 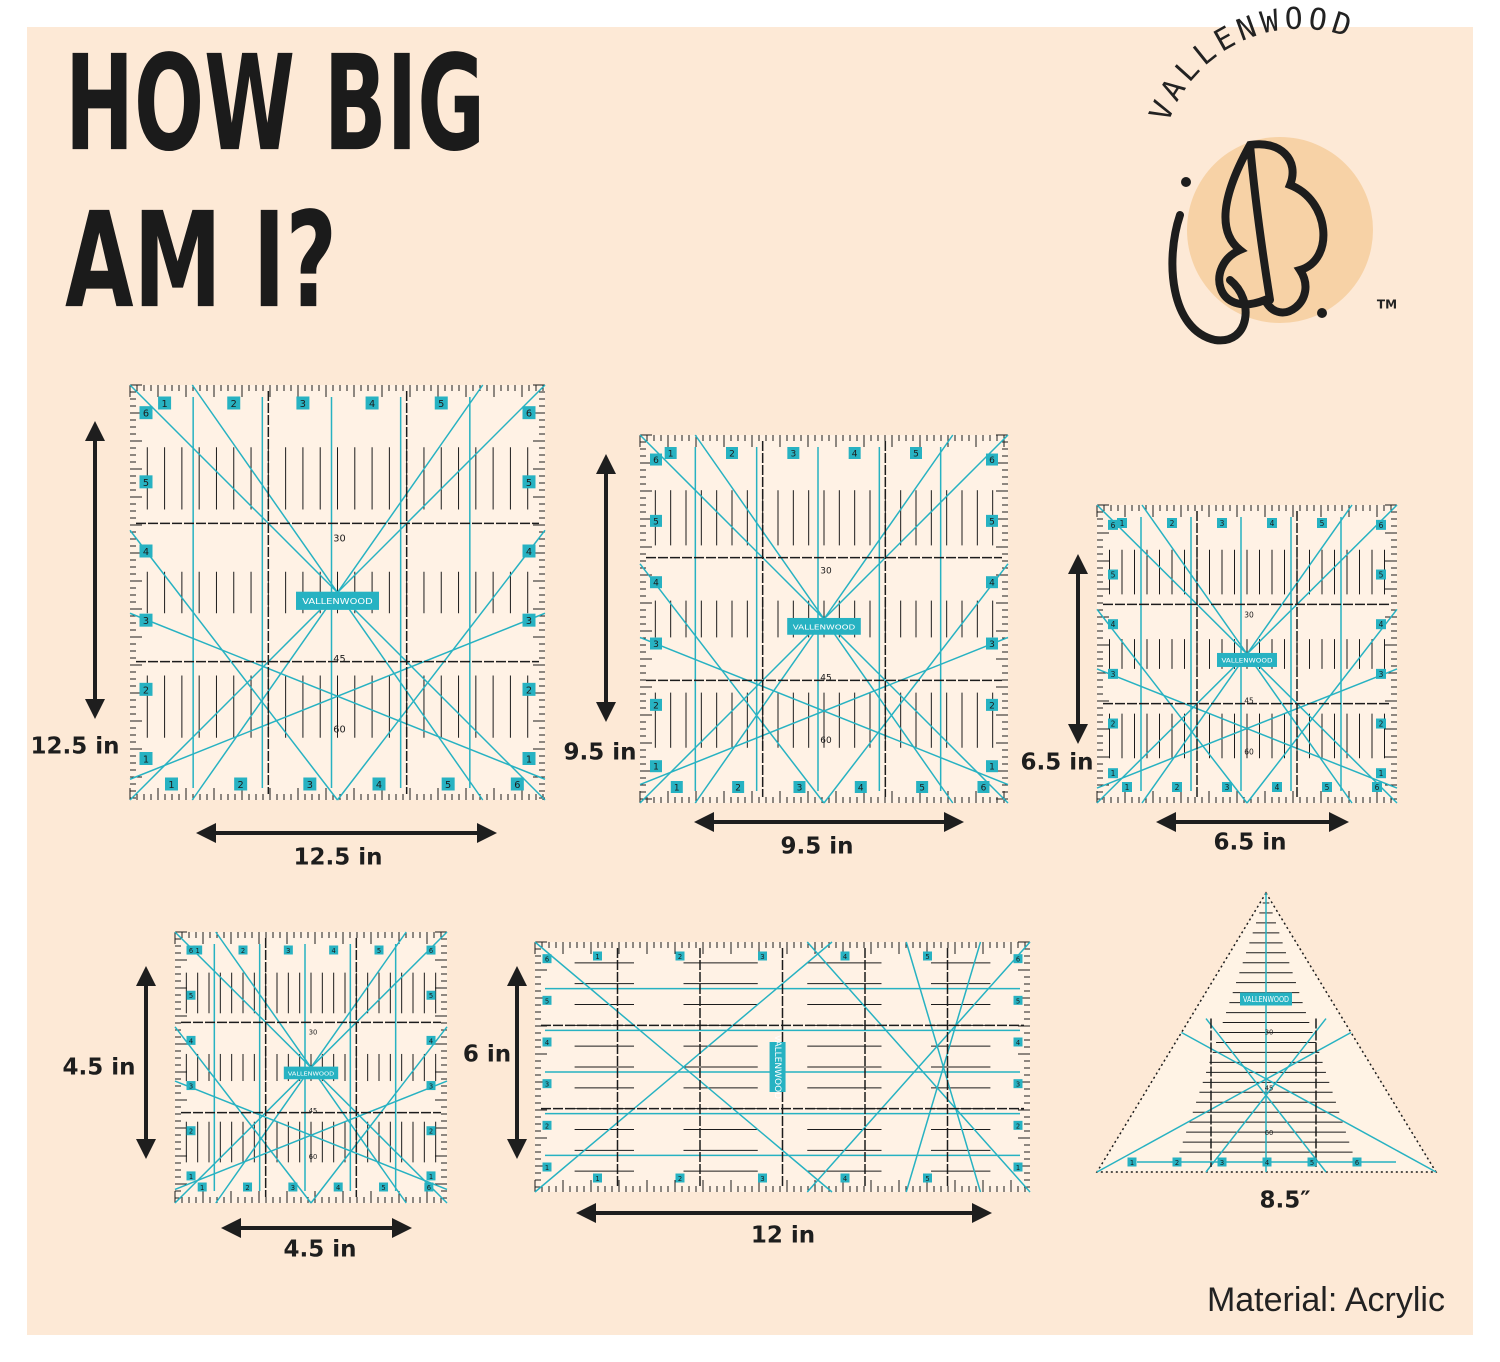 I want to click on angle-label: 60, so click(x=313, y=1157).